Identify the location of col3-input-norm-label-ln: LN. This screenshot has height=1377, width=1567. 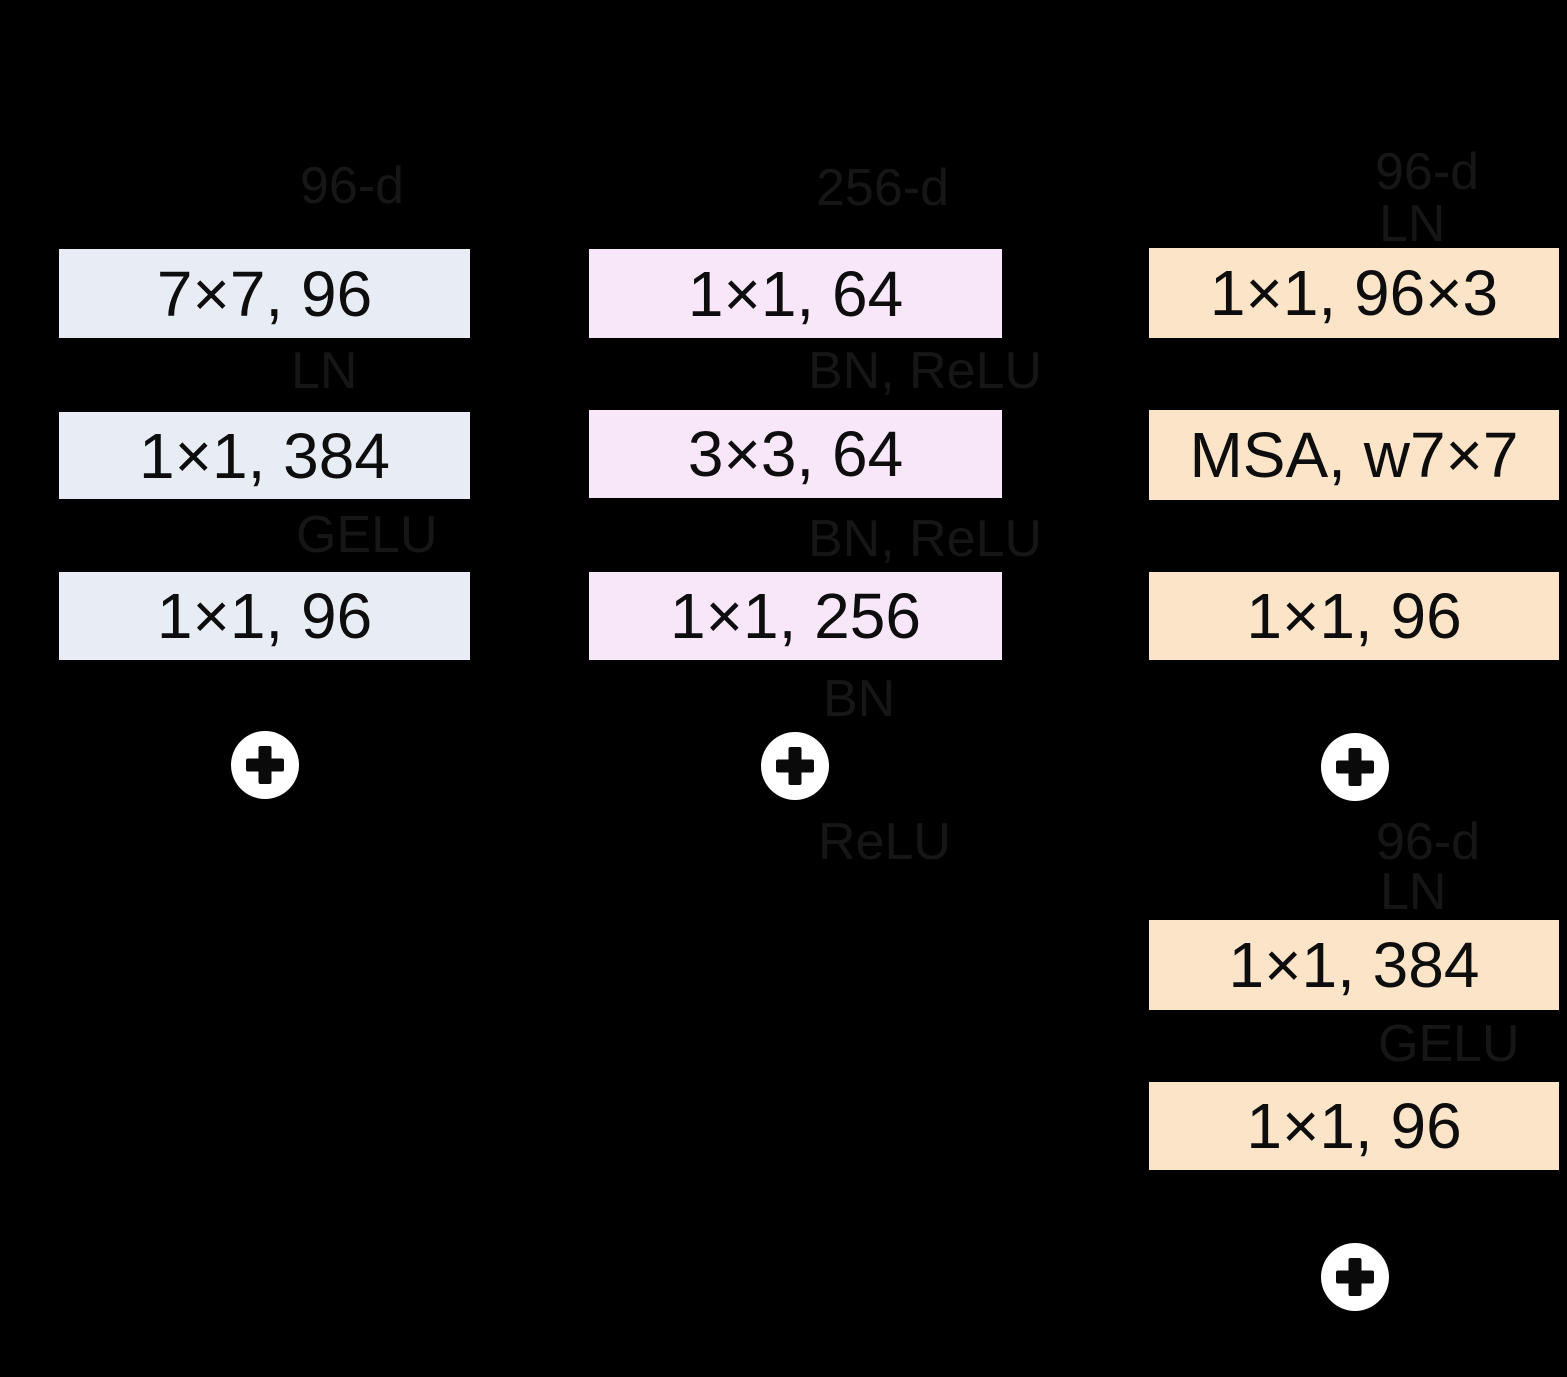
(1412, 224).